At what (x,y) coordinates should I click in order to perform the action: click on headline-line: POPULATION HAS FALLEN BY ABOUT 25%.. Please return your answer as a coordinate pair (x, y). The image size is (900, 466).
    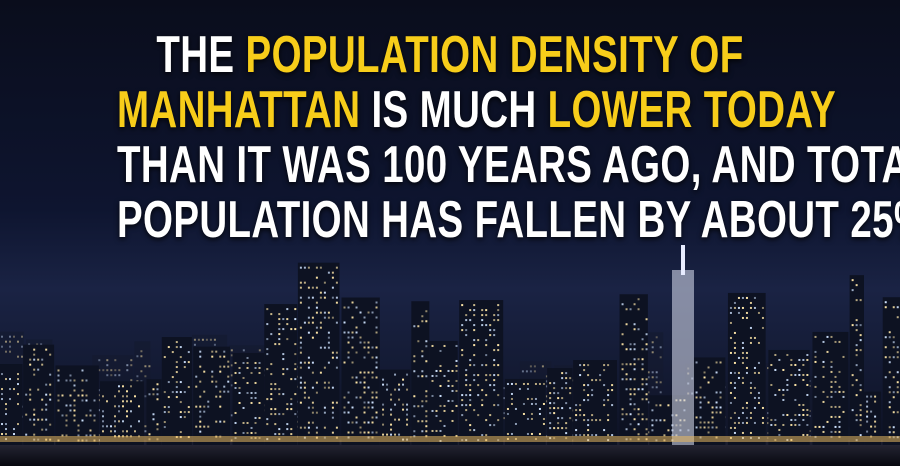
    Looking at the image, I should click on (508, 220).